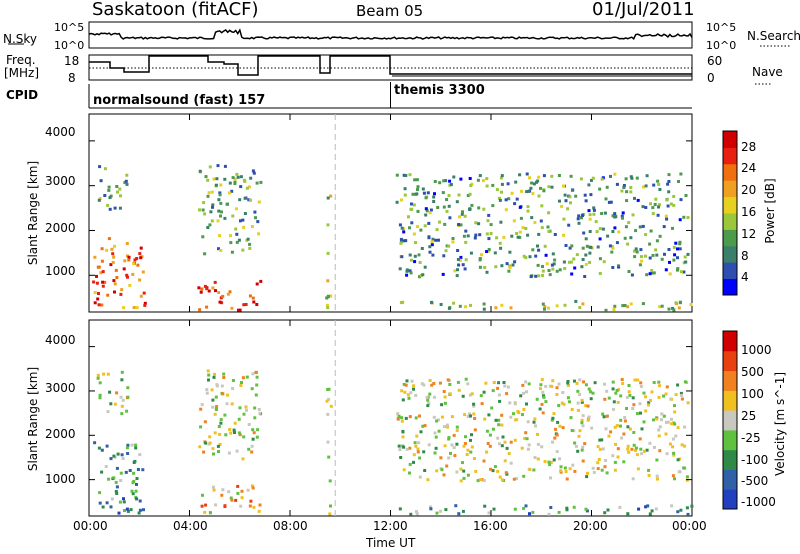 The image size is (800, 554). Describe the element at coordinates (590, 526) in the screenshot. I see `xtick-5: 20:00` at that location.